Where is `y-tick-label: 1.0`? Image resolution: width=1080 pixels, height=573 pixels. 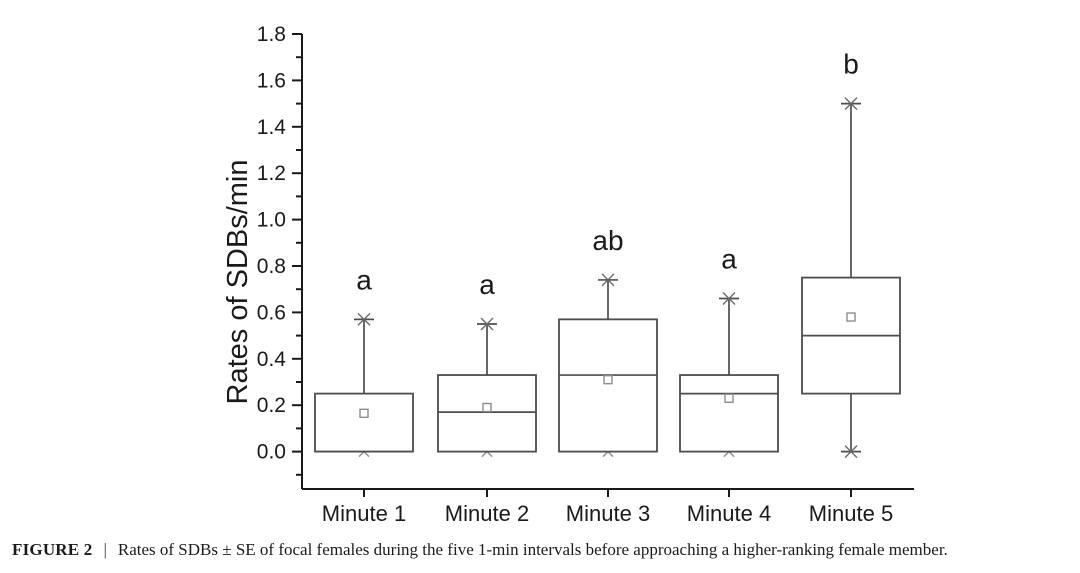 y-tick-label: 1.0 is located at coordinates (271, 220).